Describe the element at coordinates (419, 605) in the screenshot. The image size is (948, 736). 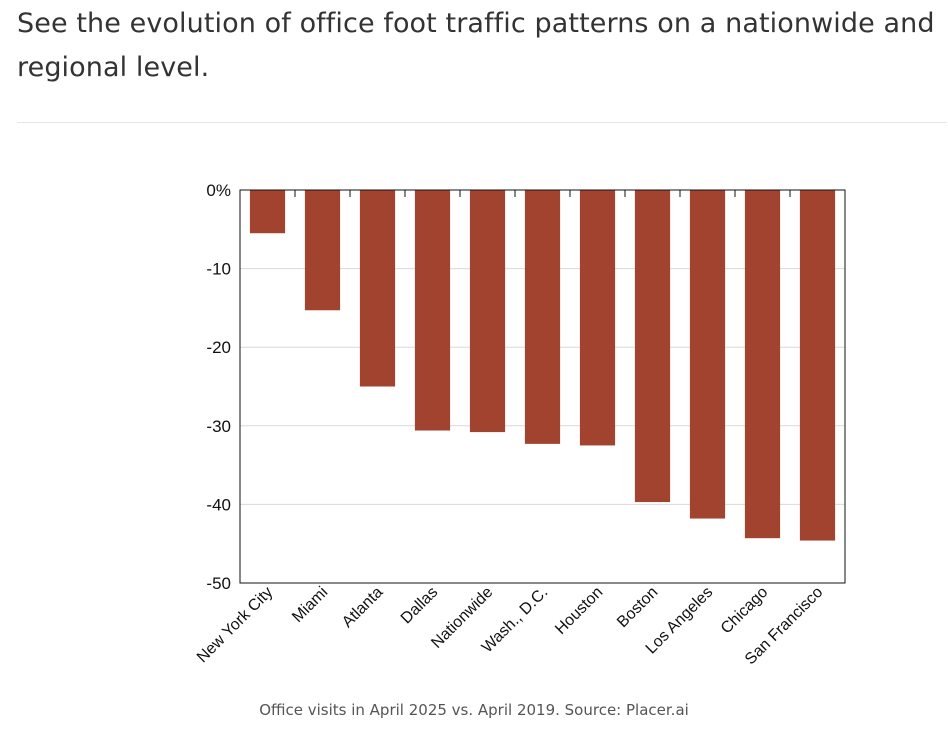
I see `x-category-label: Dallas` at that location.